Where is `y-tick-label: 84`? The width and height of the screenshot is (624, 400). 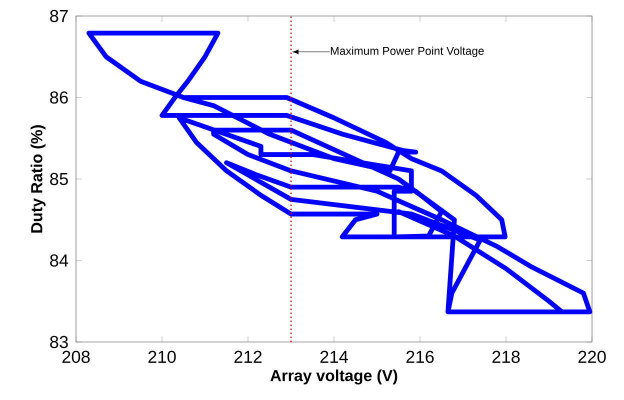 y-tick-label: 84 is located at coordinates (59, 260).